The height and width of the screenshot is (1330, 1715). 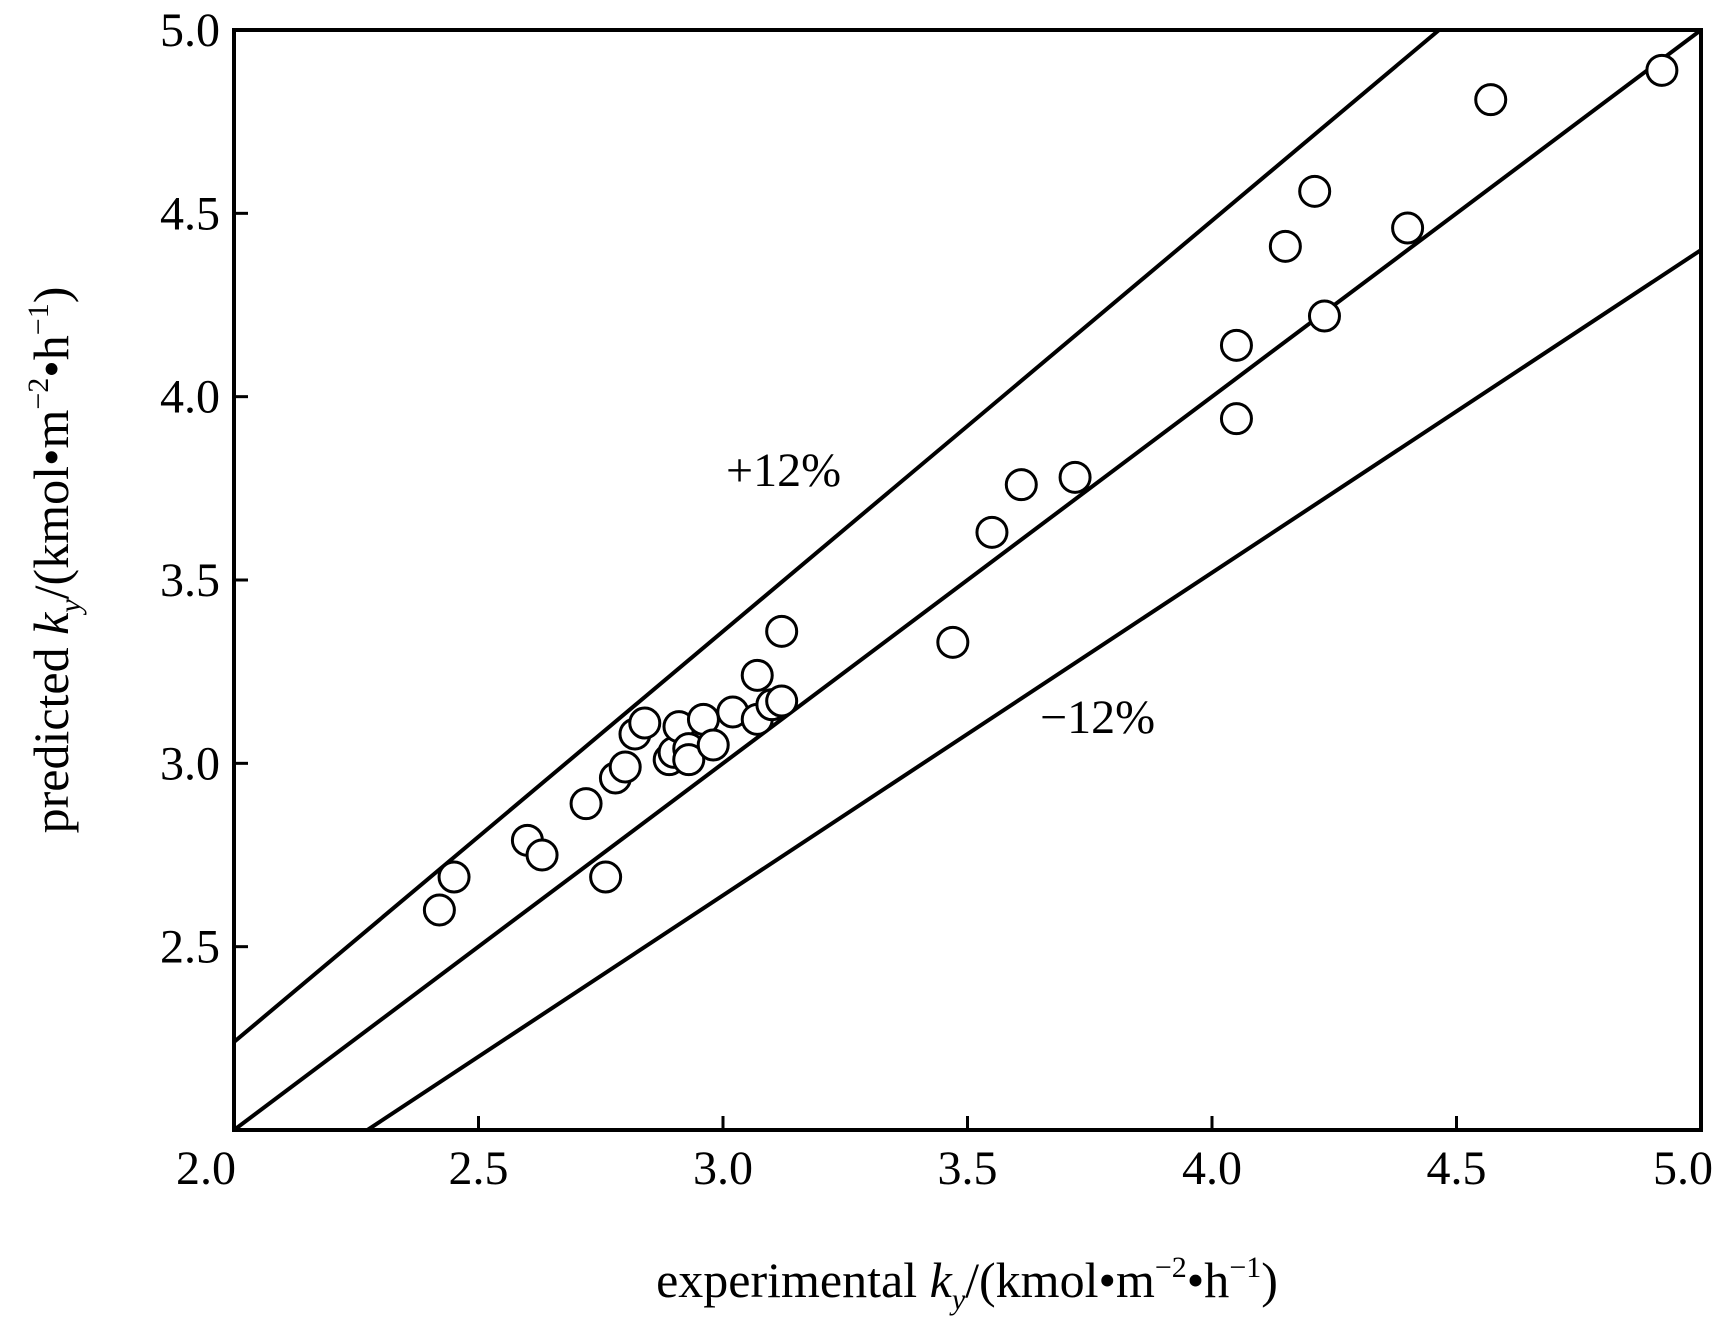 What do you see at coordinates (479, 1168) in the screenshot?
I see `x-tick-label: 2.5` at bounding box center [479, 1168].